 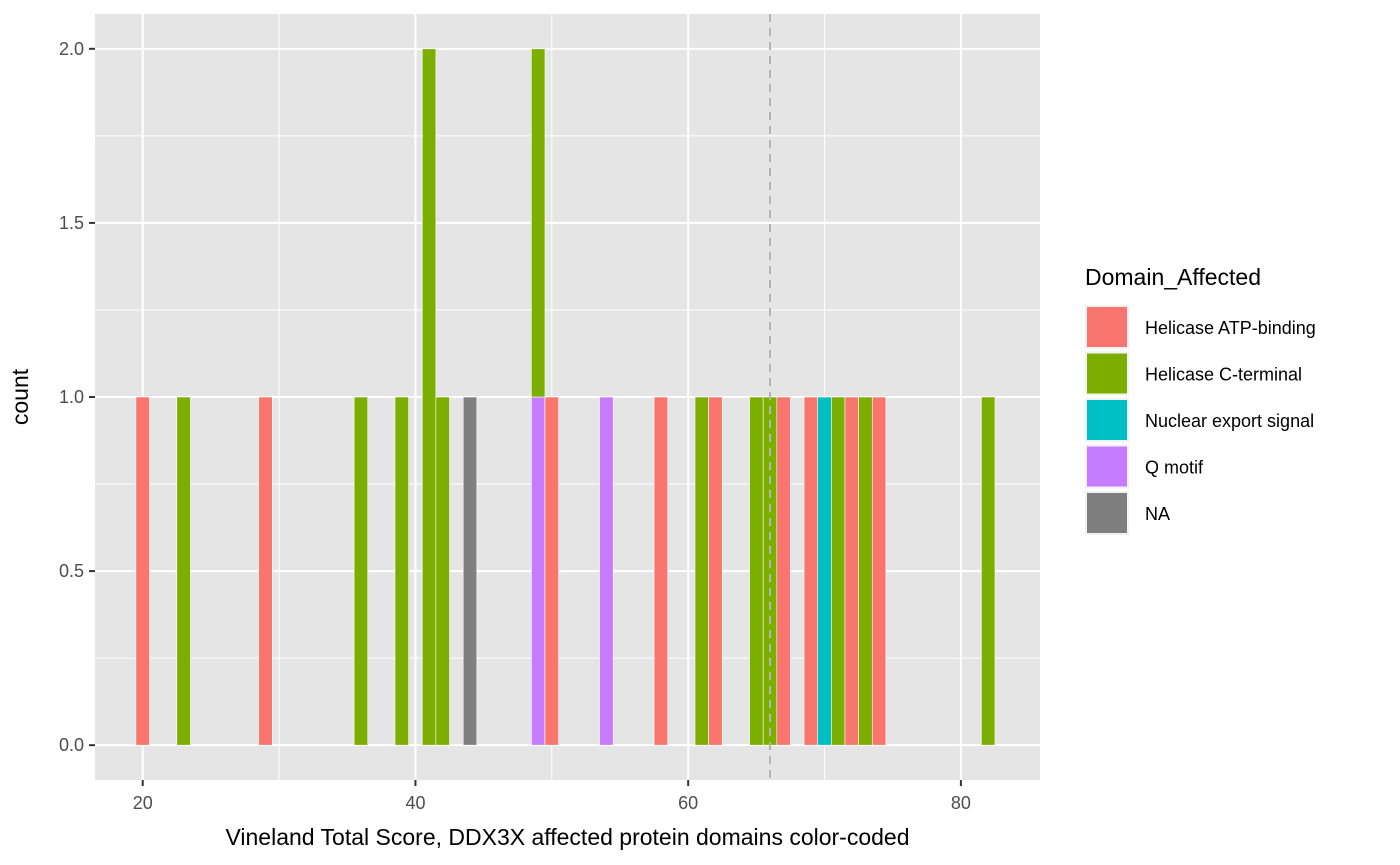 I want to click on x-tick-label: 20, so click(x=143, y=803).